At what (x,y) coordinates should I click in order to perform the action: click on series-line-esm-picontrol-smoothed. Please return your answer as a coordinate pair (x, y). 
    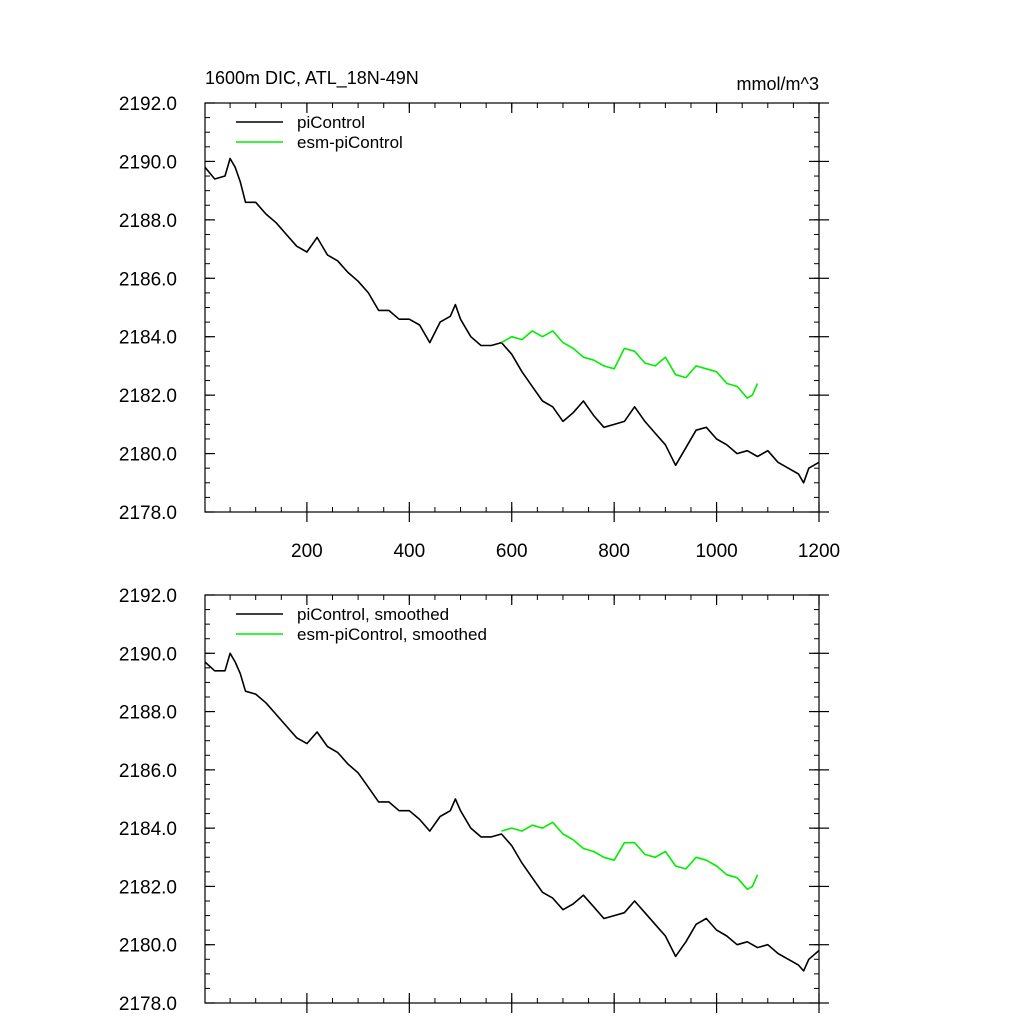
    Looking at the image, I should click on (630, 856).